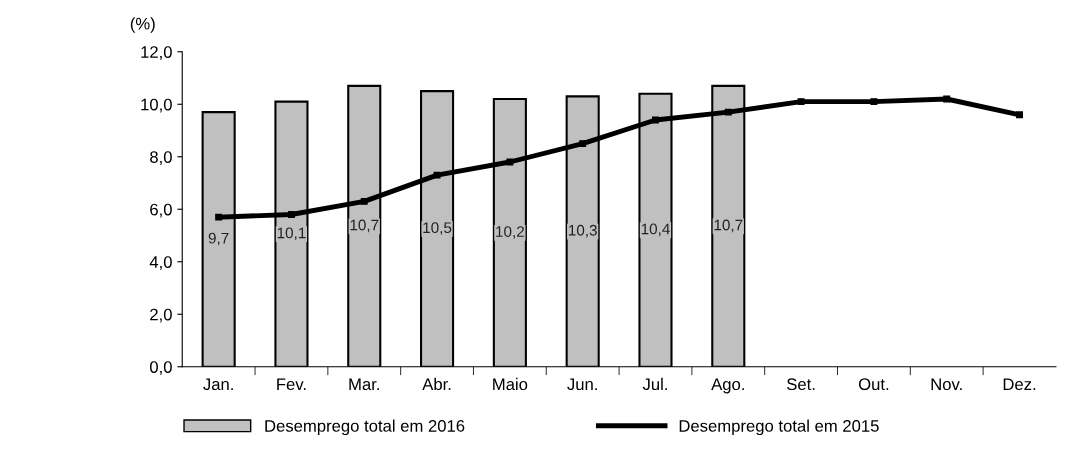 The width and height of the screenshot is (1072, 450). What do you see at coordinates (873, 384) in the screenshot?
I see `x-tick-label: Out.` at bounding box center [873, 384].